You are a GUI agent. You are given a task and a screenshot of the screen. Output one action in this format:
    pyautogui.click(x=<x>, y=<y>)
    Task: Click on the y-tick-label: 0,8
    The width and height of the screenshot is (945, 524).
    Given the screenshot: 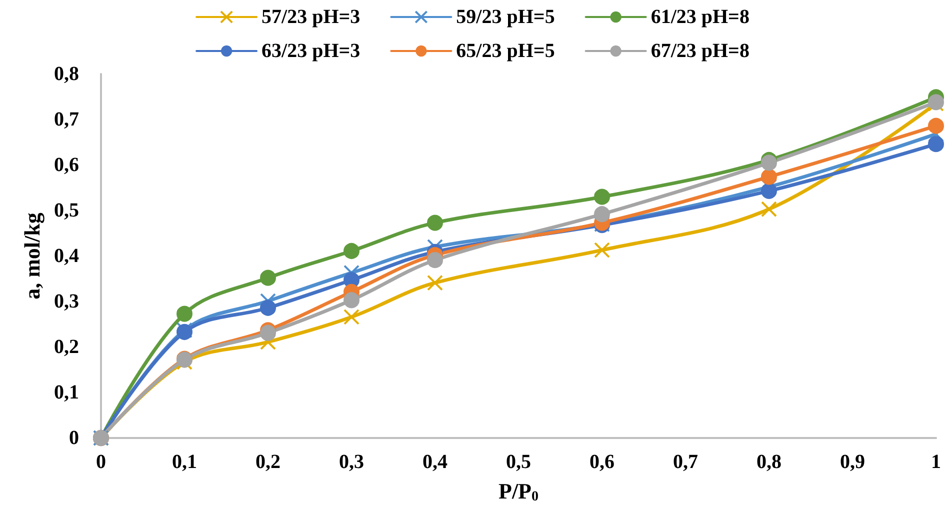 What is the action you would take?
    pyautogui.click(x=66, y=74)
    